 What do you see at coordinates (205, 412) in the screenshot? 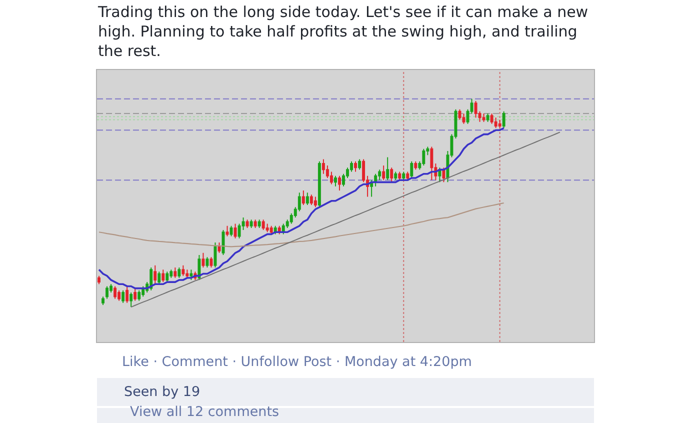
I see `text: View all 12 comments` at bounding box center [205, 412].